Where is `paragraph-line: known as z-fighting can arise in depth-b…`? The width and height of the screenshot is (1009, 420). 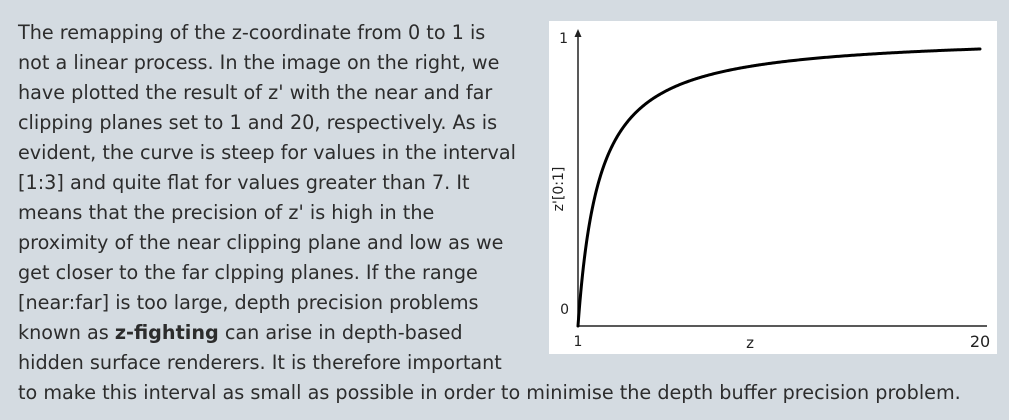
paragraph-line: known as z-fighting can arise in depth-b… is located at coordinates (508, 333).